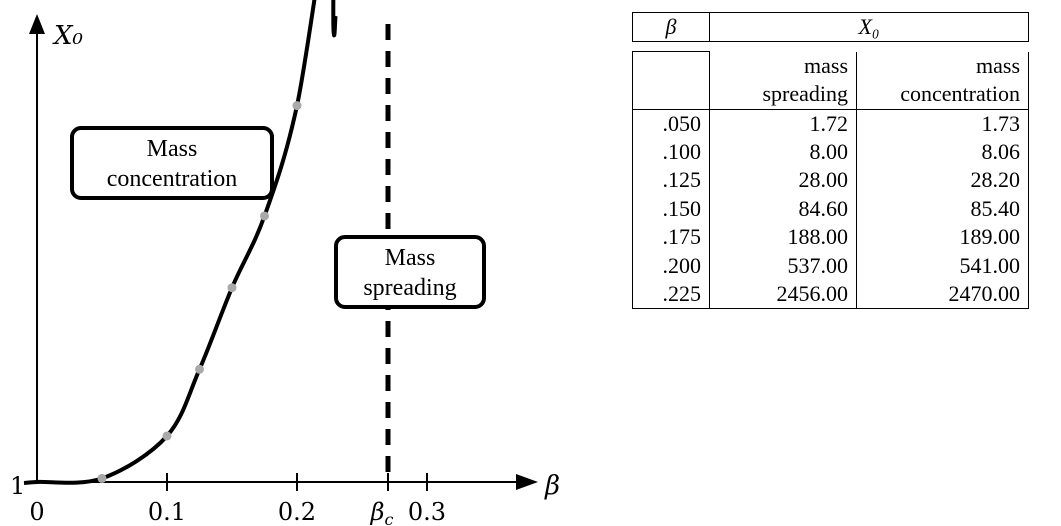  I want to click on y-axis-arrowhead, so click(37, 24).